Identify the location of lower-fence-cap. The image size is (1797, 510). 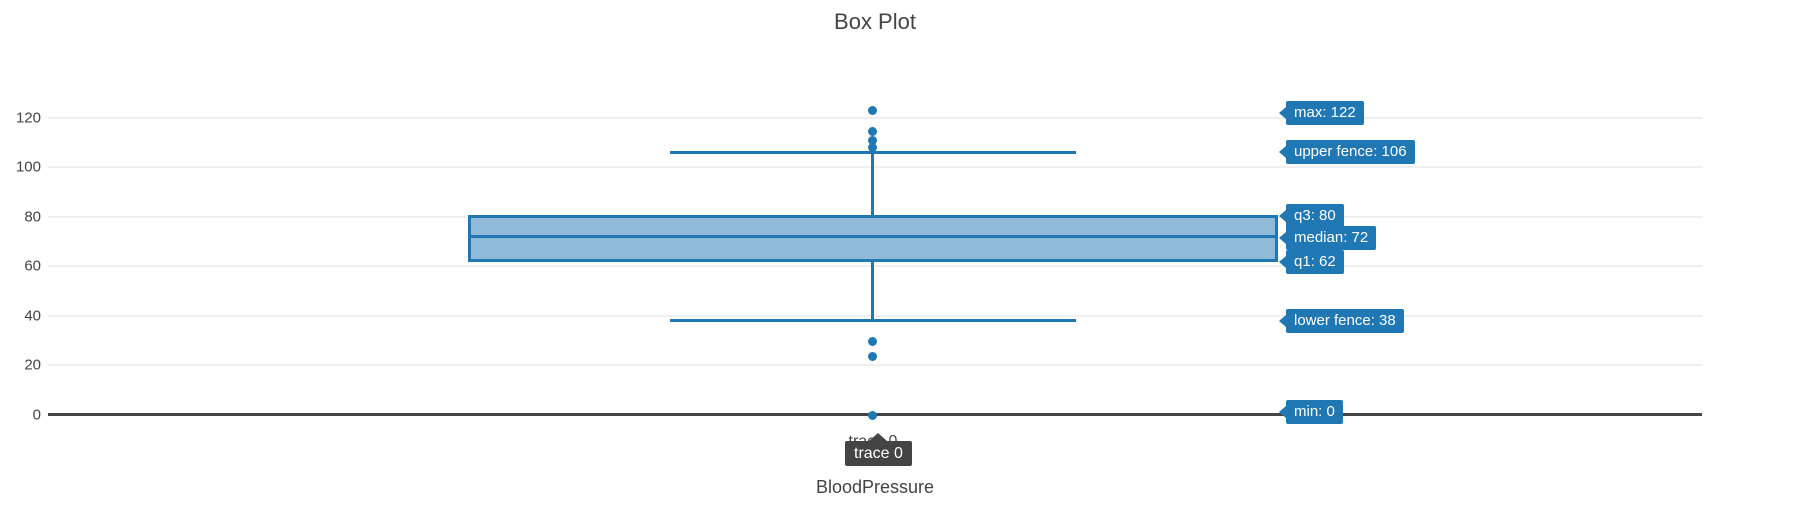
(873, 320).